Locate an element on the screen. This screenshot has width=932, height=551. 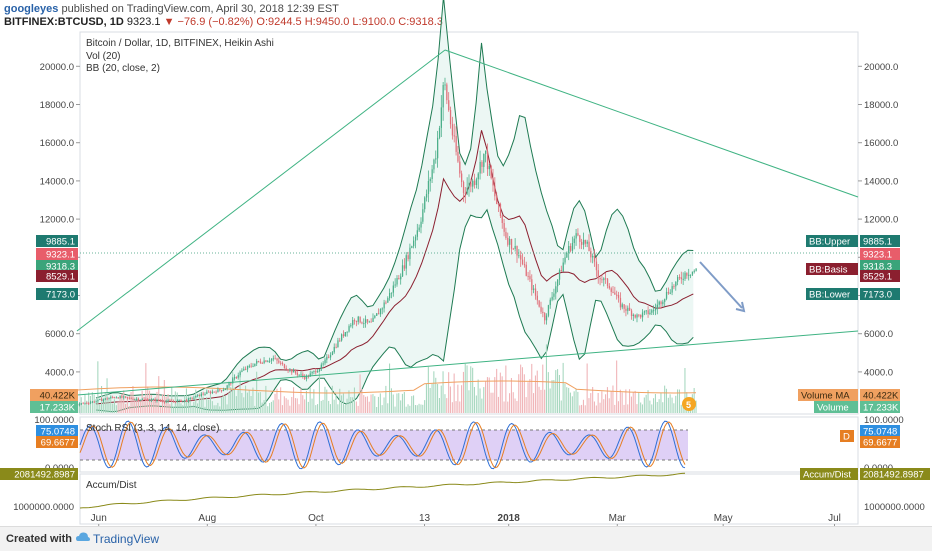
price-tick-label-left: 20000.0 is located at coordinates (57, 67).